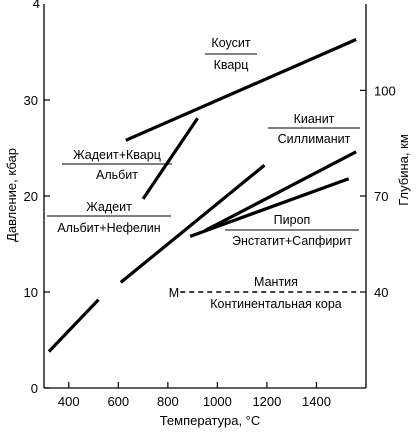 This screenshot has height=436, width=420. I want to click on moho-marker-label: М, so click(174, 293).